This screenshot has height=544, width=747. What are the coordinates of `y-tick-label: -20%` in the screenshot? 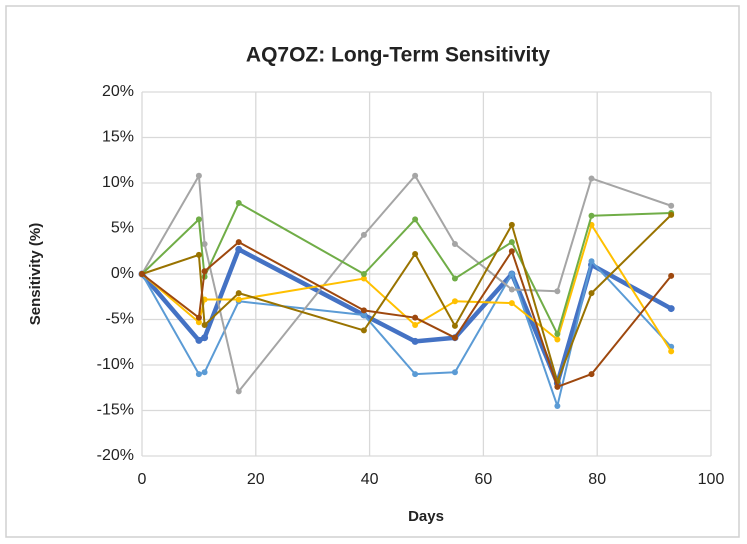 It's located at (115, 455).